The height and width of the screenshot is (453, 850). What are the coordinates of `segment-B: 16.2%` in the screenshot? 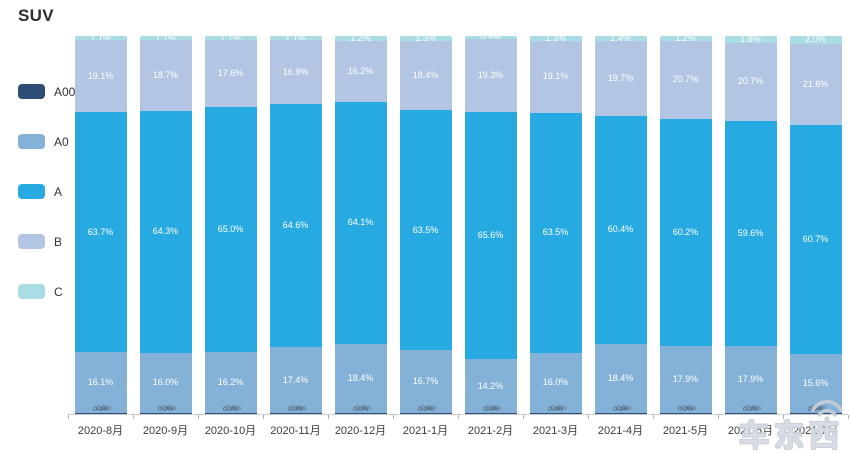 It's located at (360, 71).